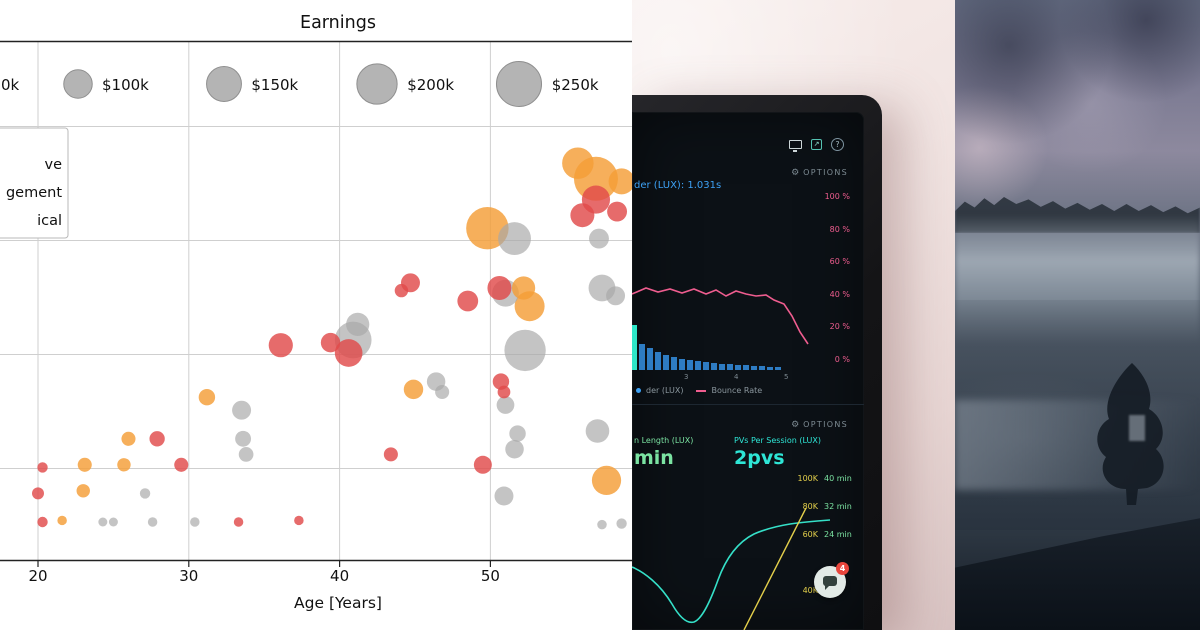 The height and width of the screenshot is (630, 1200). Describe the element at coordinates (720, 316) in the screenshot. I see `bounce-rate-line-chart` at that location.